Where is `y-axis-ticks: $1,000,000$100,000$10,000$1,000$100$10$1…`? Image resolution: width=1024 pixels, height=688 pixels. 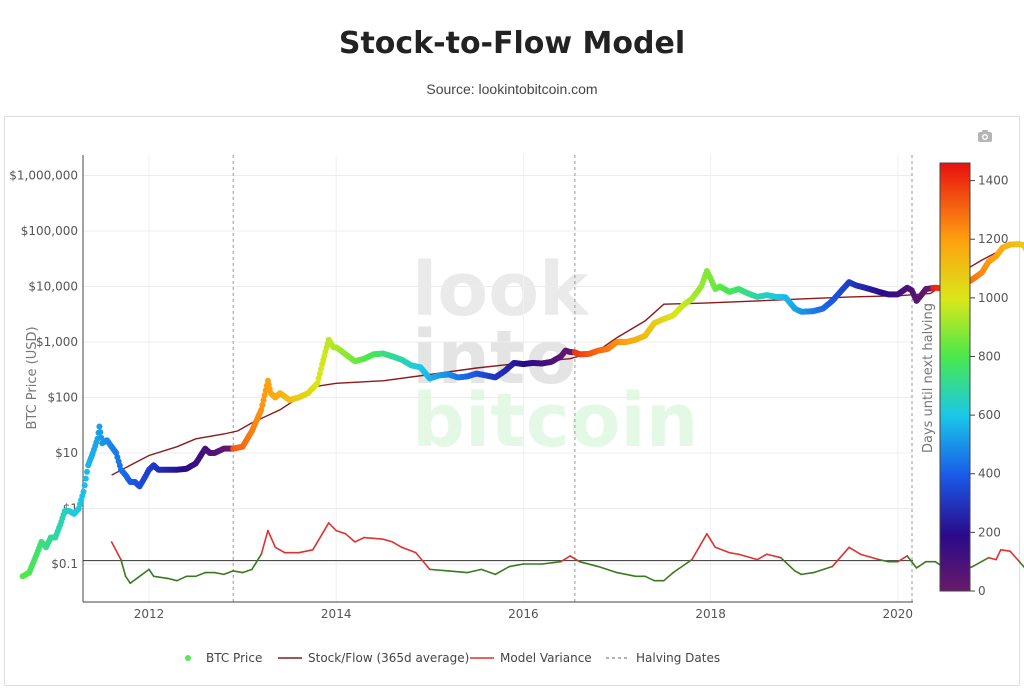 y-axis-ticks: $1,000,000$100,000$10,000$1,000$100$10$1… is located at coordinates (43, 370).